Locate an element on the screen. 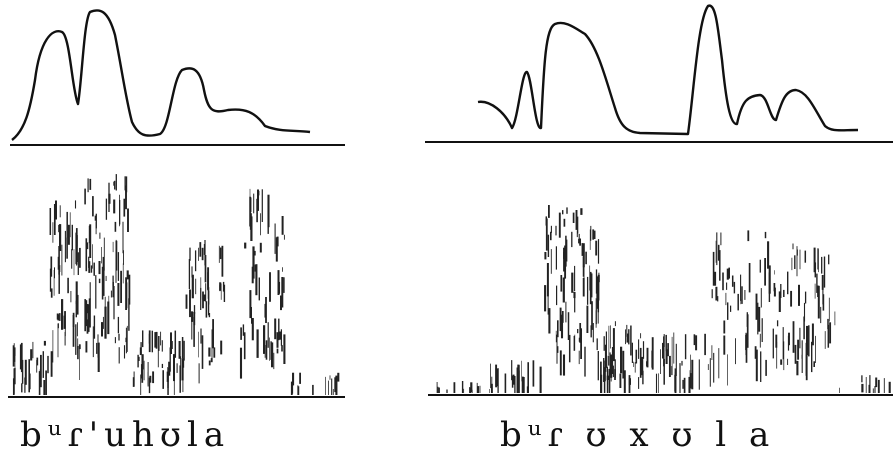 The height and width of the screenshot is (462, 893). transcription: bᵘɾ'uhʊla is located at coordinates (125, 435).